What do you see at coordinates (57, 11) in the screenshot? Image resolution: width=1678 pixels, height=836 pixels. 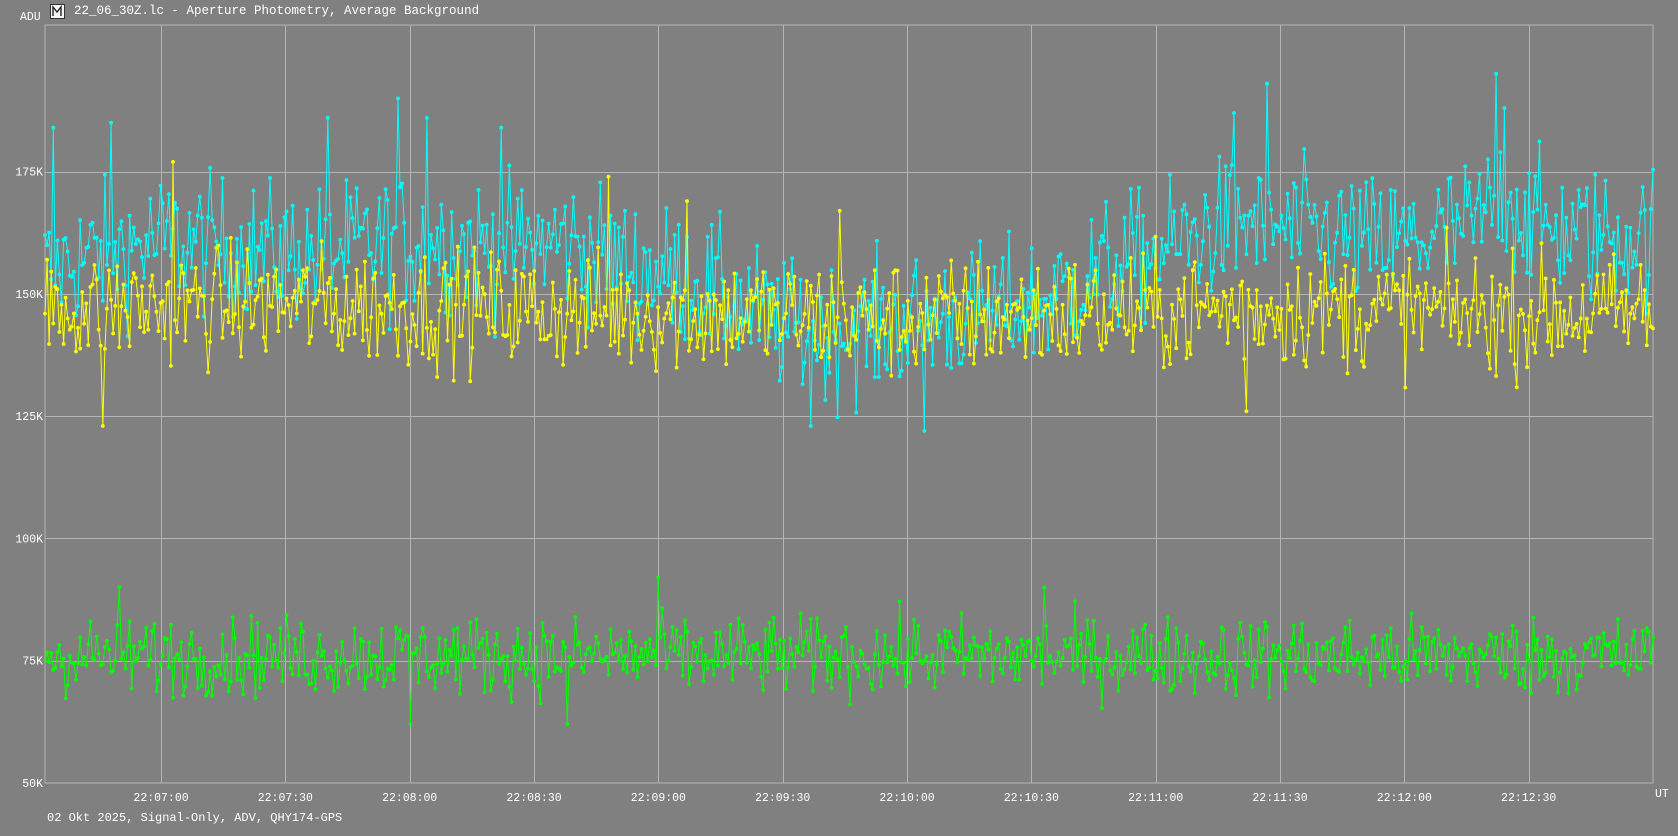 I see `app-logo-icon` at bounding box center [57, 11].